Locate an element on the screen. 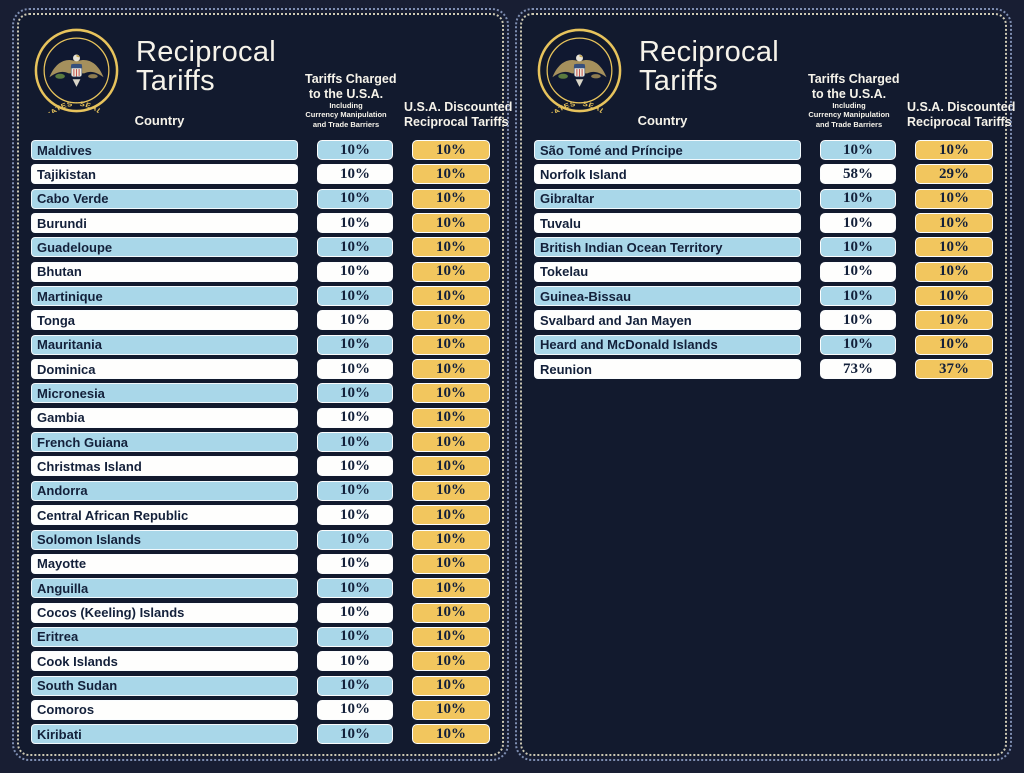 This screenshot has height=773, width=1024. country-label: Tonga is located at coordinates (56, 320).